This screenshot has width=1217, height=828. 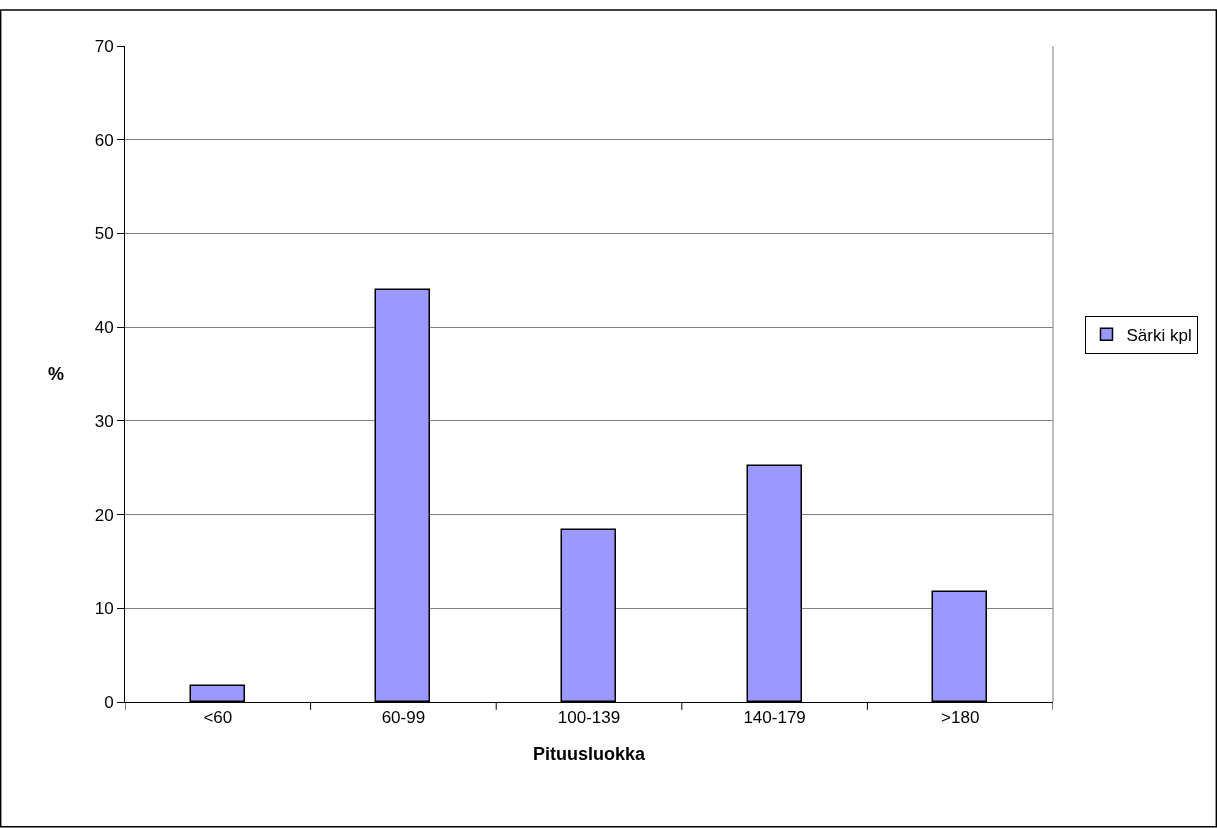 I want to click on y-tick-label: 30, so click(x=104, y=421).